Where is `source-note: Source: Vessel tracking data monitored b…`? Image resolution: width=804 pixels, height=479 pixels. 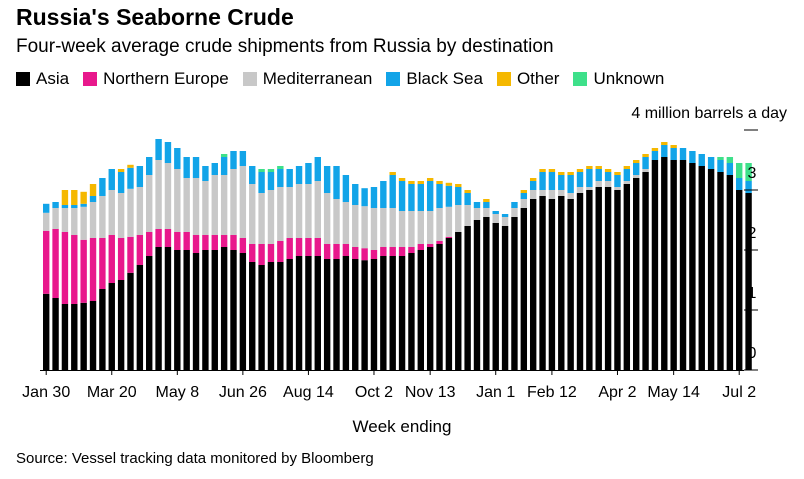 source-note: Source: Vessel tracking data monitored b… is located at coordinates (195, 458).